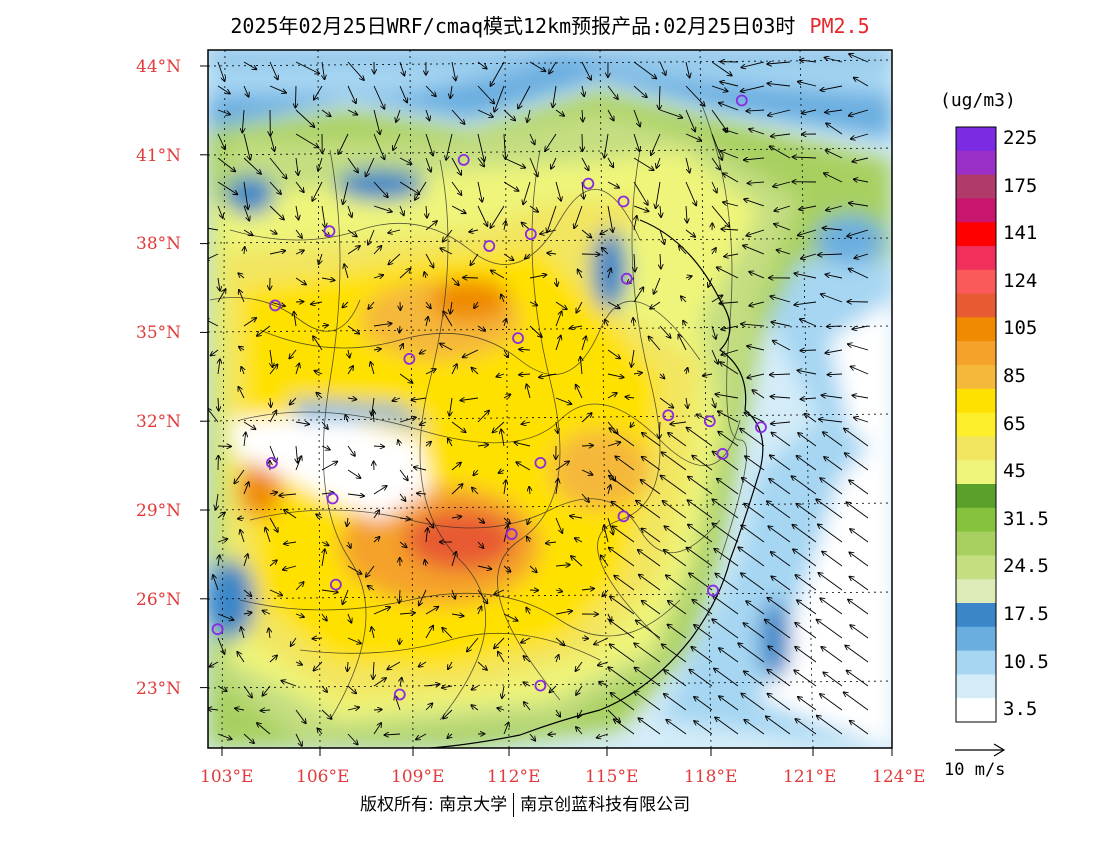 The height and width of the screenshot is (850, 1100). Describe the element at coordinates (1020, 185) in the screenshot. I see `colorbar-label: 175` at that location.